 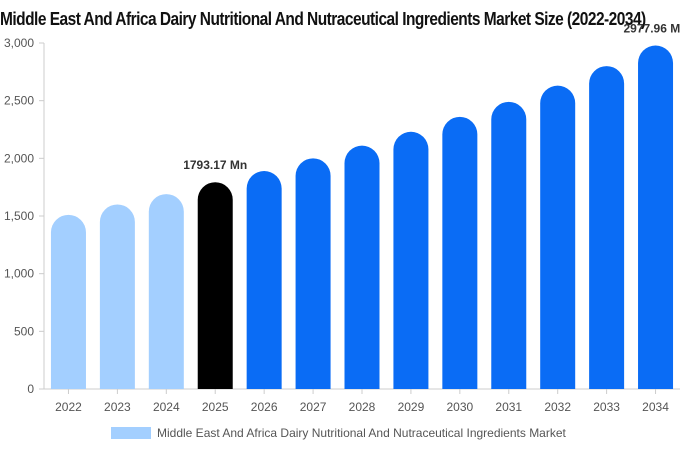 I want to click on y-tick-label: 0, so click(x=30, y=389).